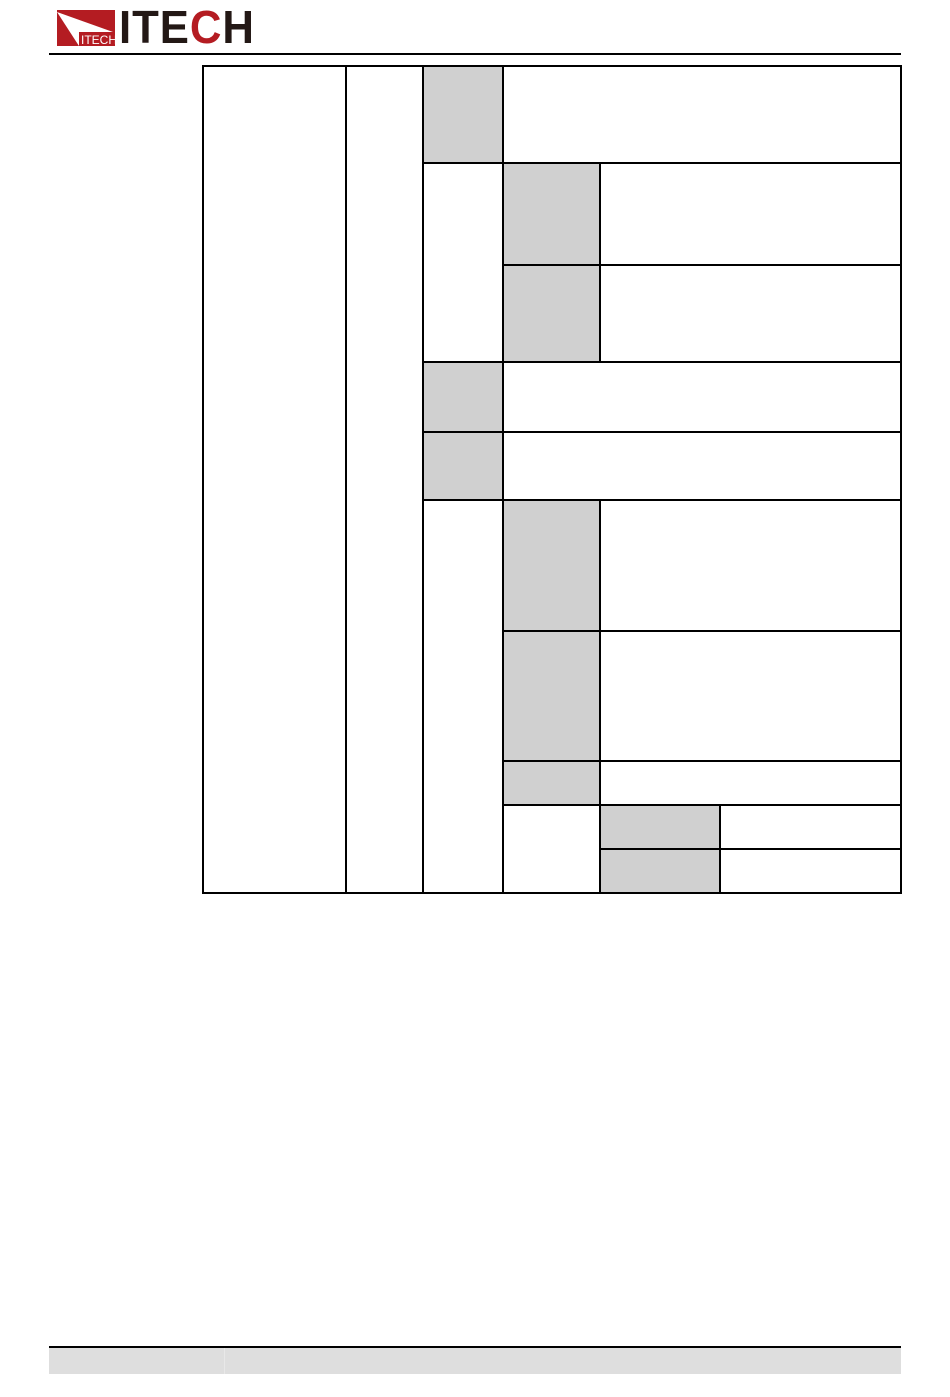 The height and width of the screenshot is (1397, 950). Describe the element at coordinates (475, 1361) in the screenshot. I see `footer-band` at that location.